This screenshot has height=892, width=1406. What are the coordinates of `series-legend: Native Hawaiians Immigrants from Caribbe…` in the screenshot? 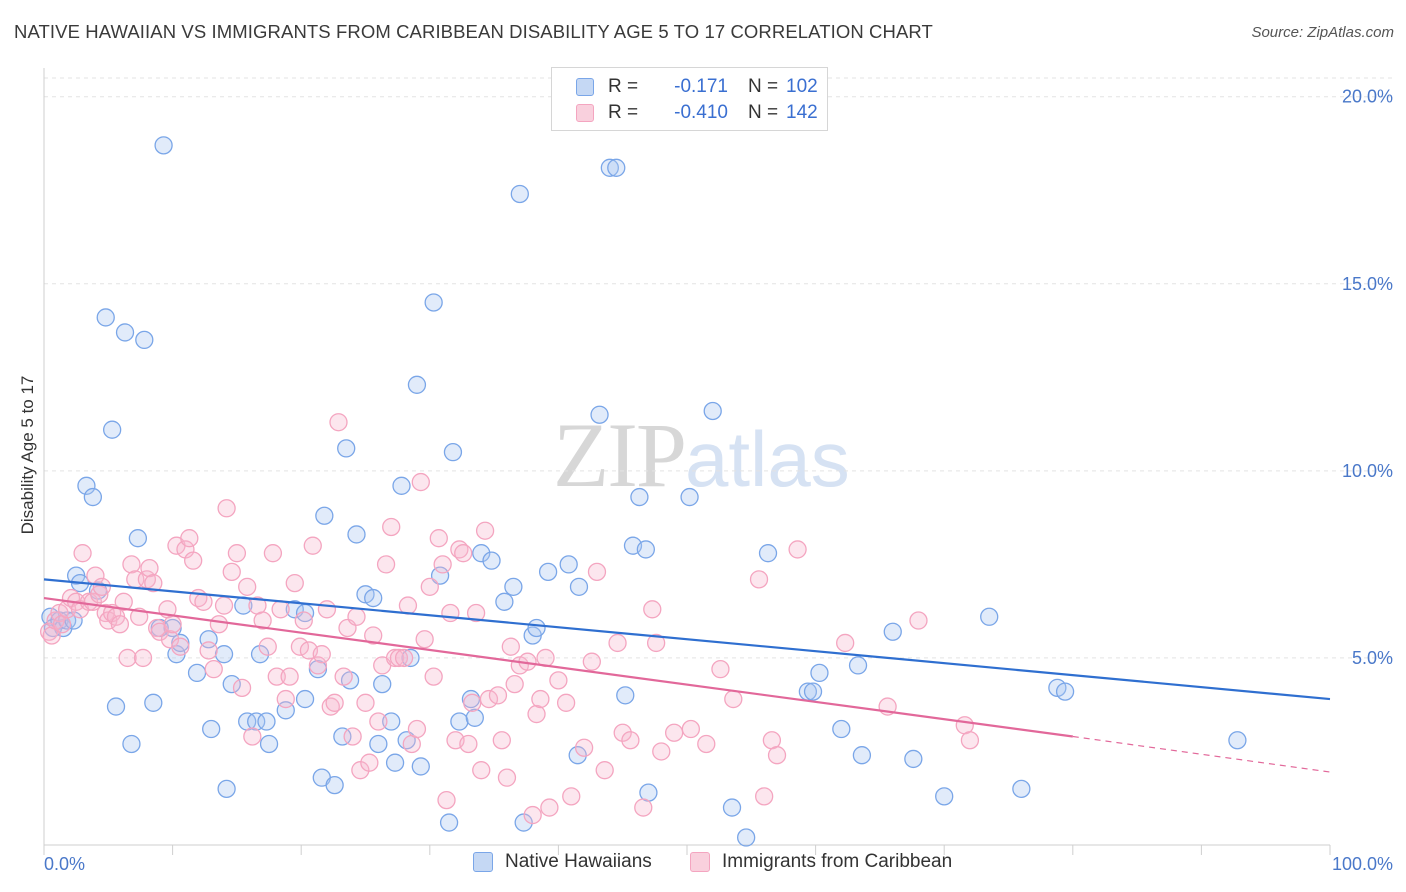 It's located at (703, 864).